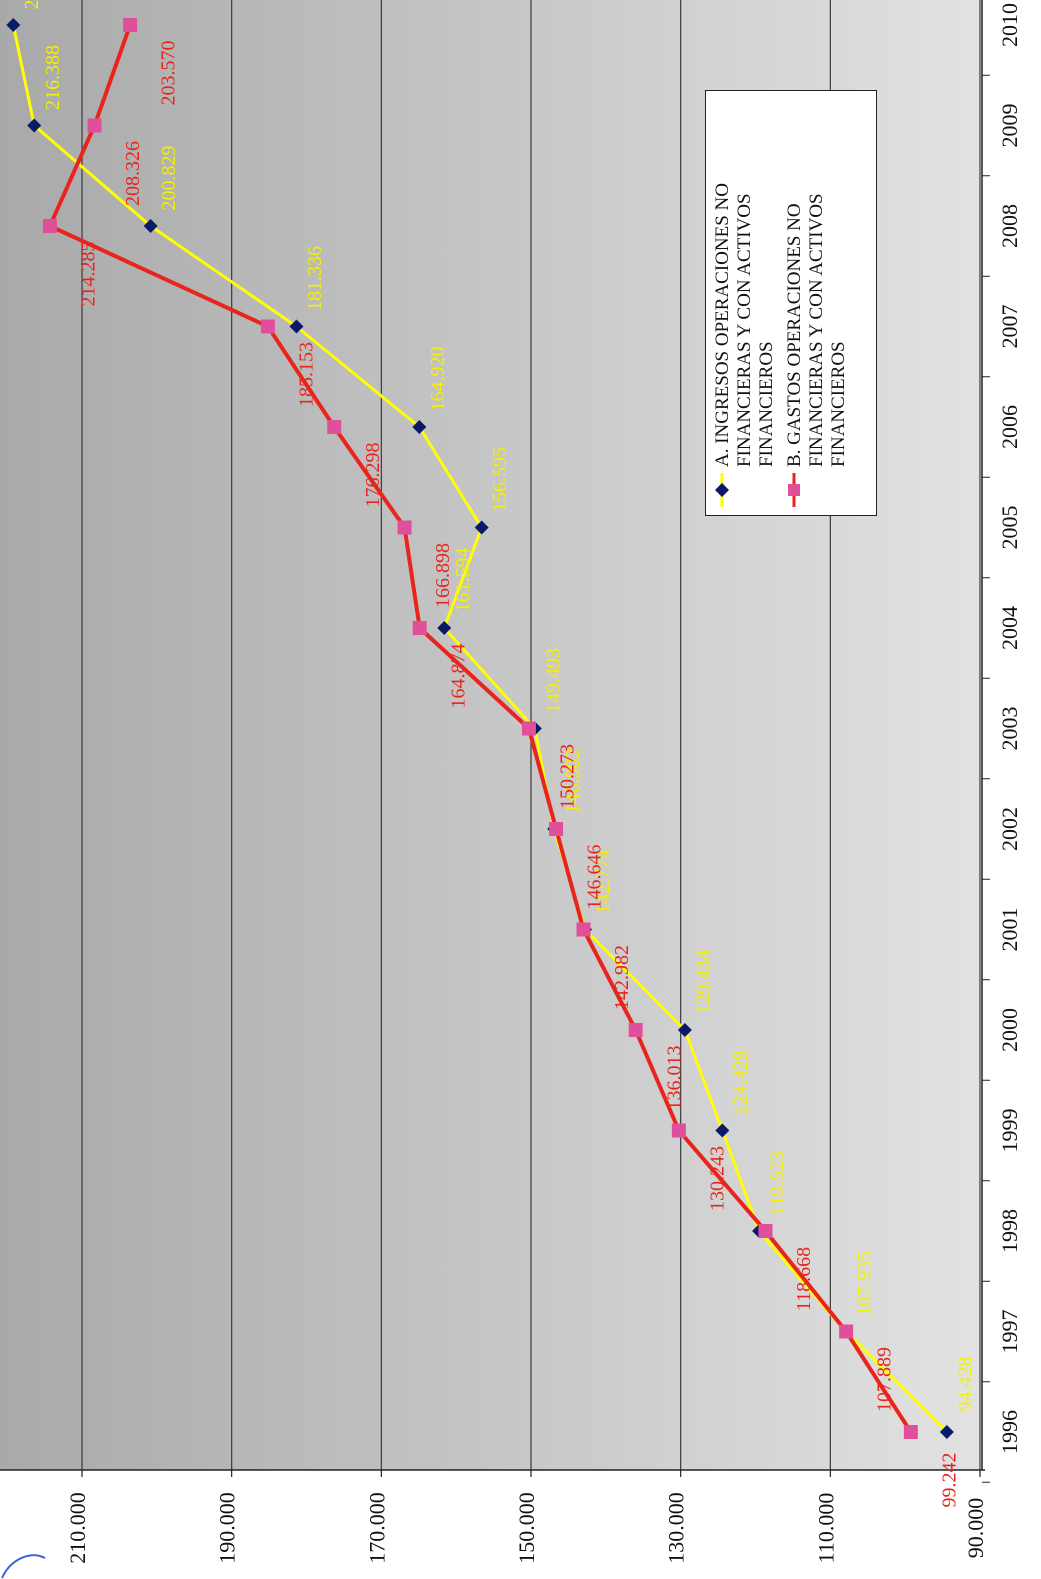 Image resolution: width=1041 pixels, height=1579 pixels. What do you see at coordinates (227, 1528) in the screenshot?
I see `y-tick-label: 190.000` at bounding box center [227, 1528].